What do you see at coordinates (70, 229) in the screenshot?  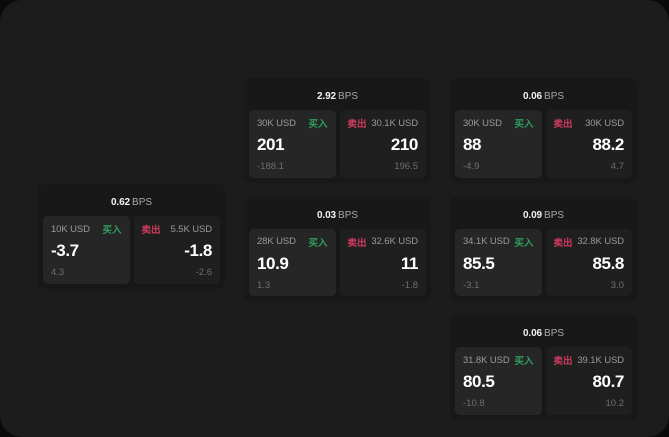 I see `buy-size-label: 10K USD` at bounding box center [70, 229].